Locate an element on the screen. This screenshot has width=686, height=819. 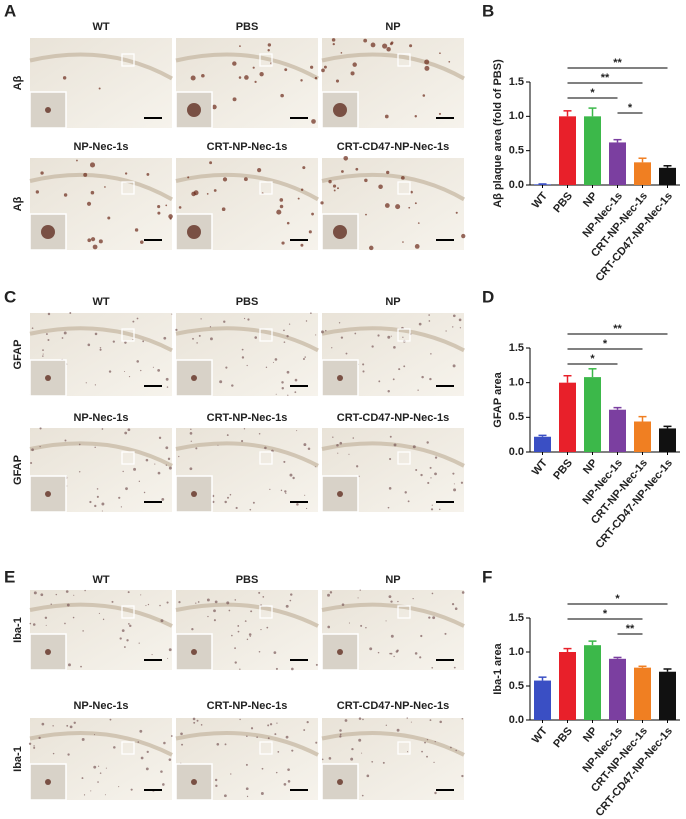
group-label: WT is located at coordinates (100, 27).